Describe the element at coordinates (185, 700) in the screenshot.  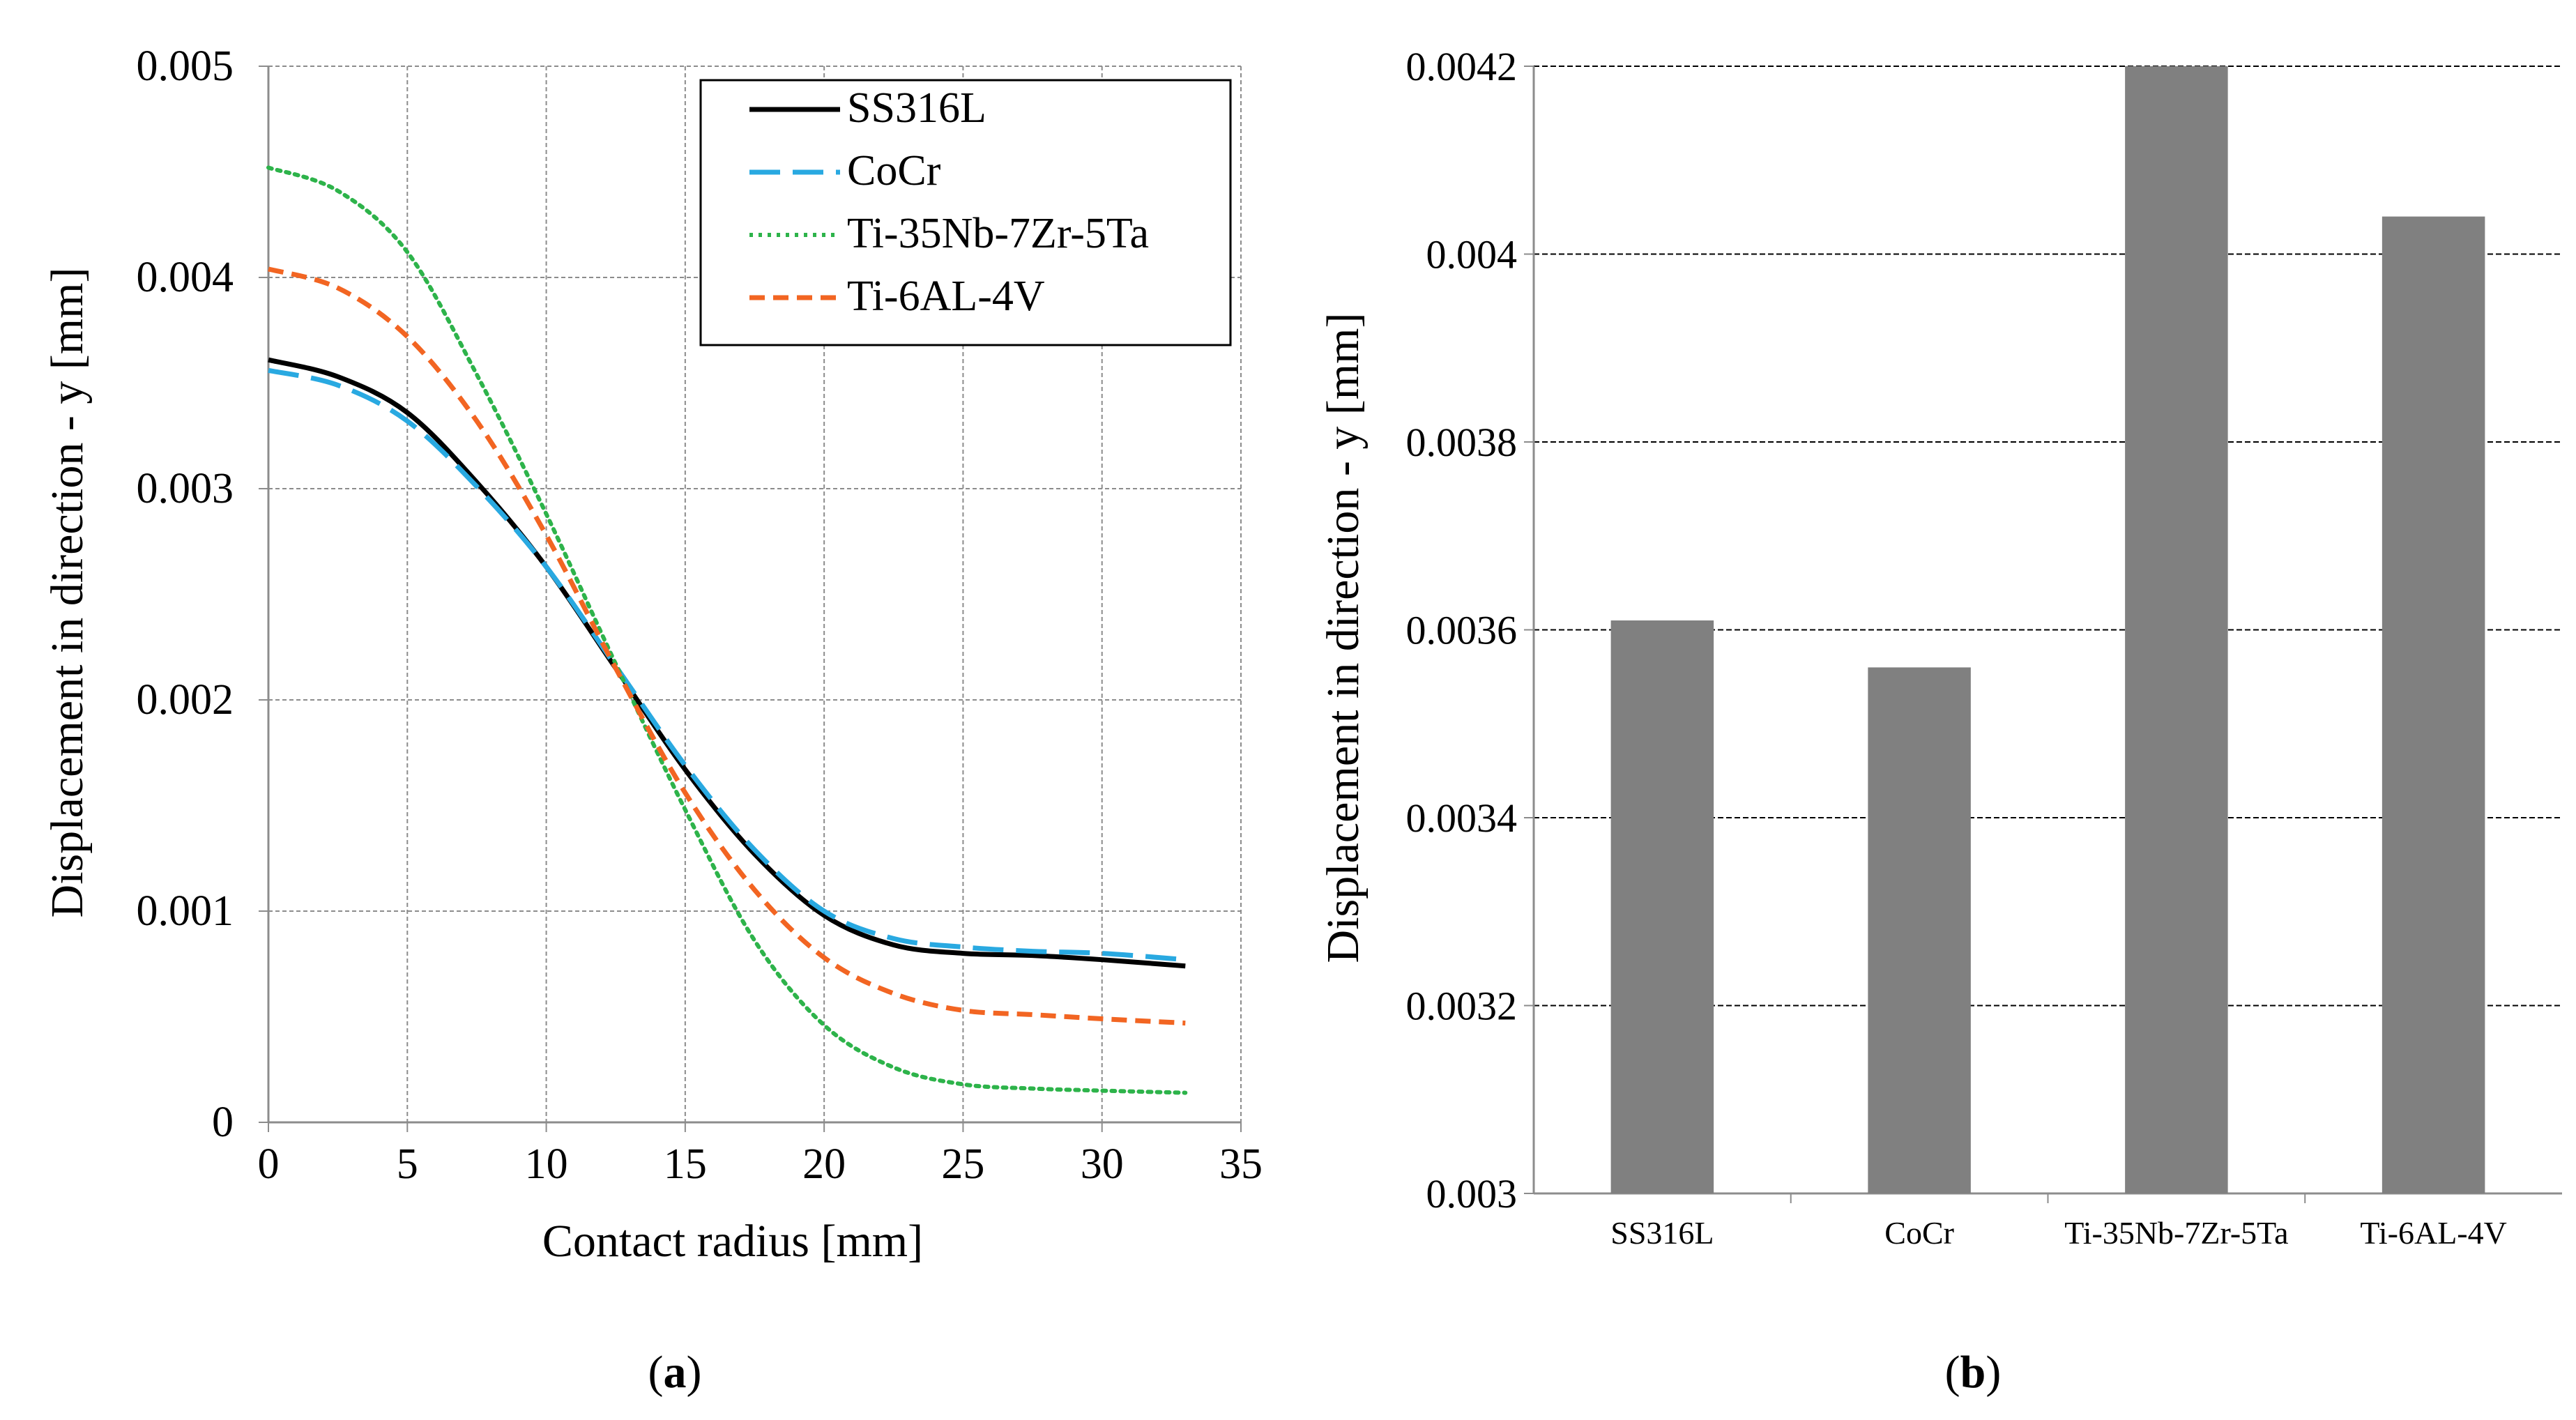
I see `y-tick-label: 0.002` at that location.